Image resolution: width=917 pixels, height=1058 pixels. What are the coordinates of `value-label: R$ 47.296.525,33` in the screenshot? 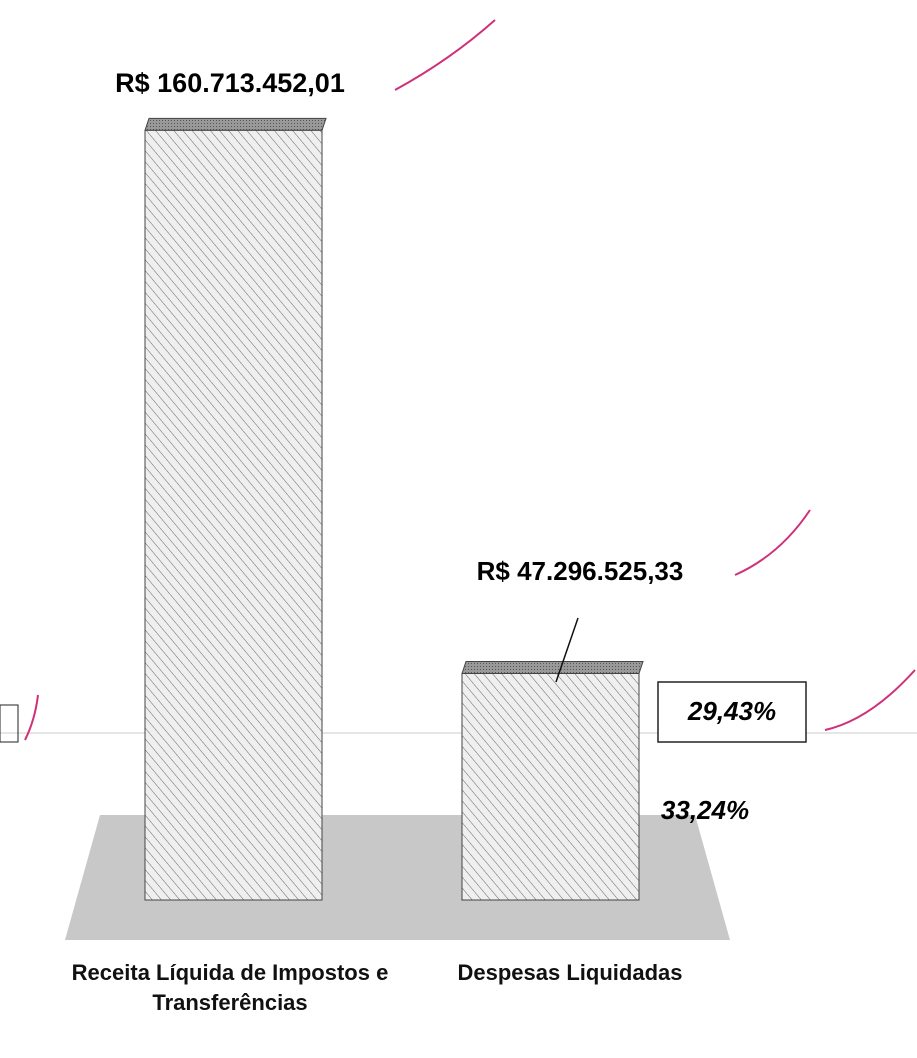 It's located at (580, 571).